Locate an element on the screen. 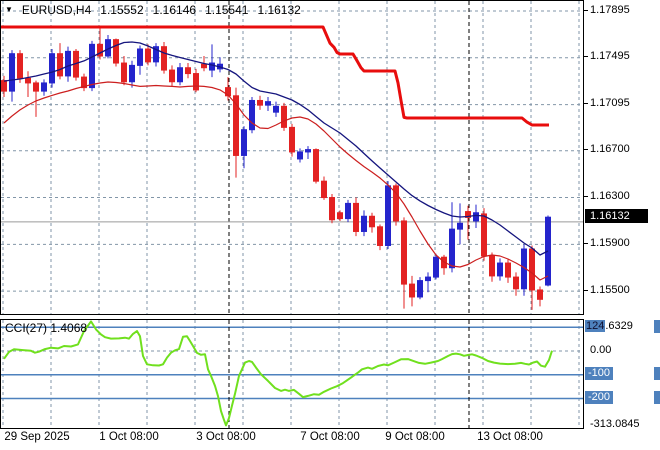  time-axis-label: 1 Oct 08:00 is located at coordinates (129, 437).